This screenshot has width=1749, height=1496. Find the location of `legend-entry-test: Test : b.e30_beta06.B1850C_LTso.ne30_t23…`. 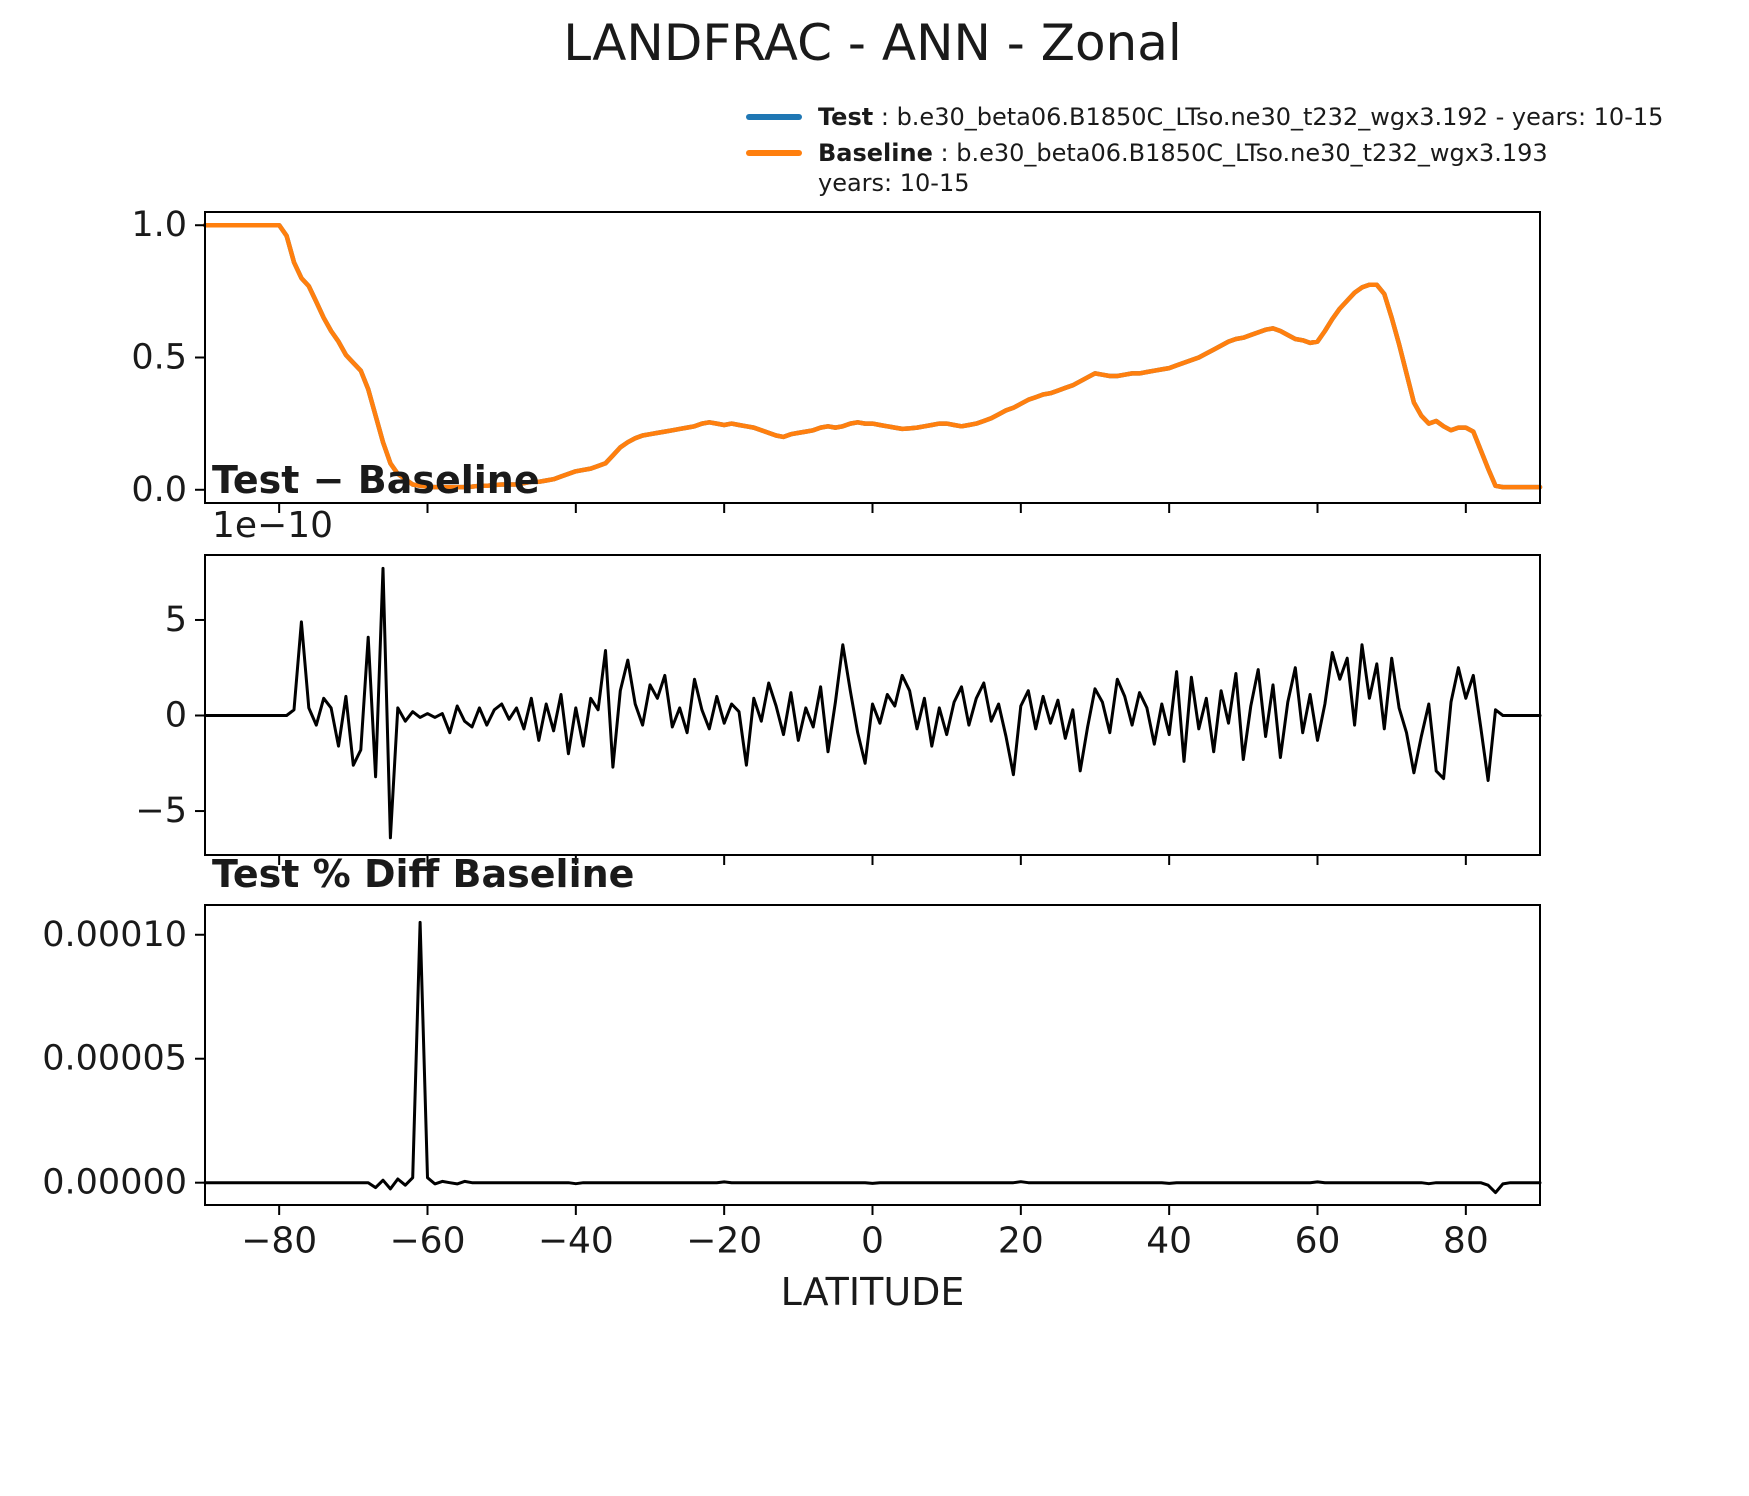

legend-entry-test: Test : b.e30_beta06.B1850C_LTso.ne30_t23… is located at coordinates (1204, 117).